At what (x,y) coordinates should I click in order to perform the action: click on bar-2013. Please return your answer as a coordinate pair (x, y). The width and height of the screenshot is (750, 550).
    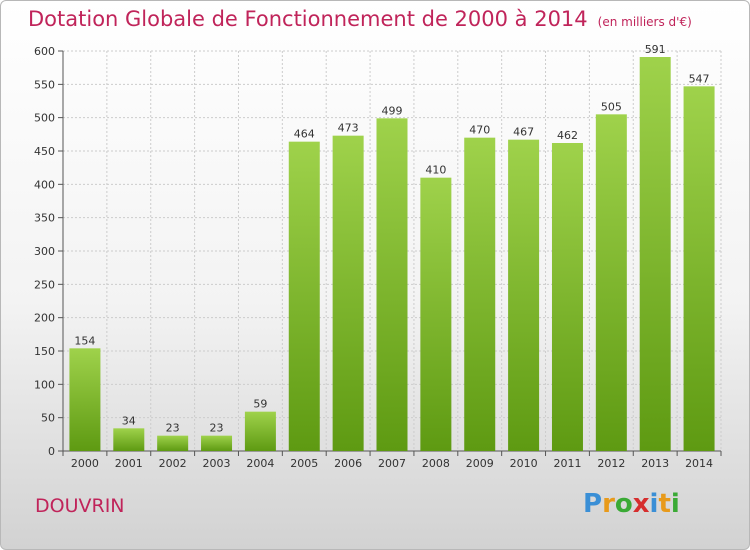
    Looking at the image, I should click on (655, 254).